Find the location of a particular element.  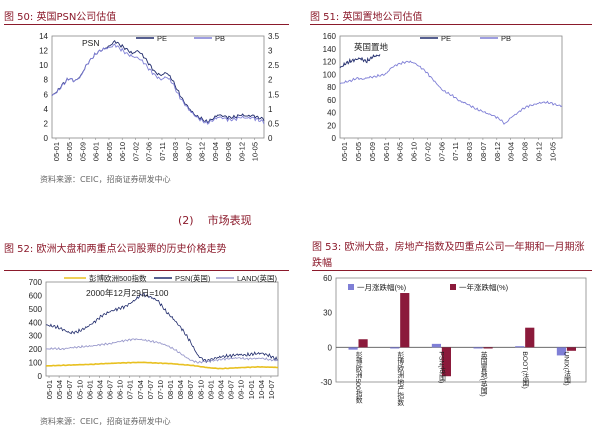

section-heading: (2) 市场表现 is located at coordinates (215, 220).